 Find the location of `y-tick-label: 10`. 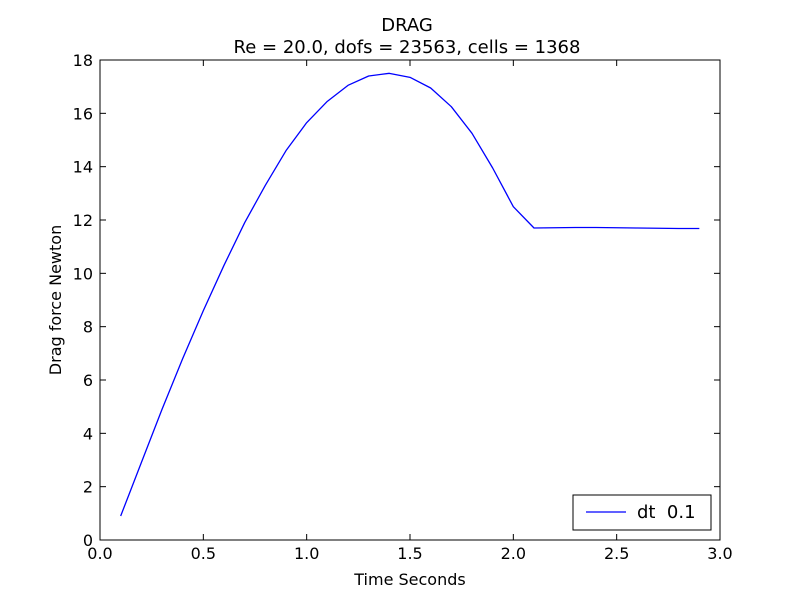

y-tick-label: 10 is located at coordinates (83, 273).